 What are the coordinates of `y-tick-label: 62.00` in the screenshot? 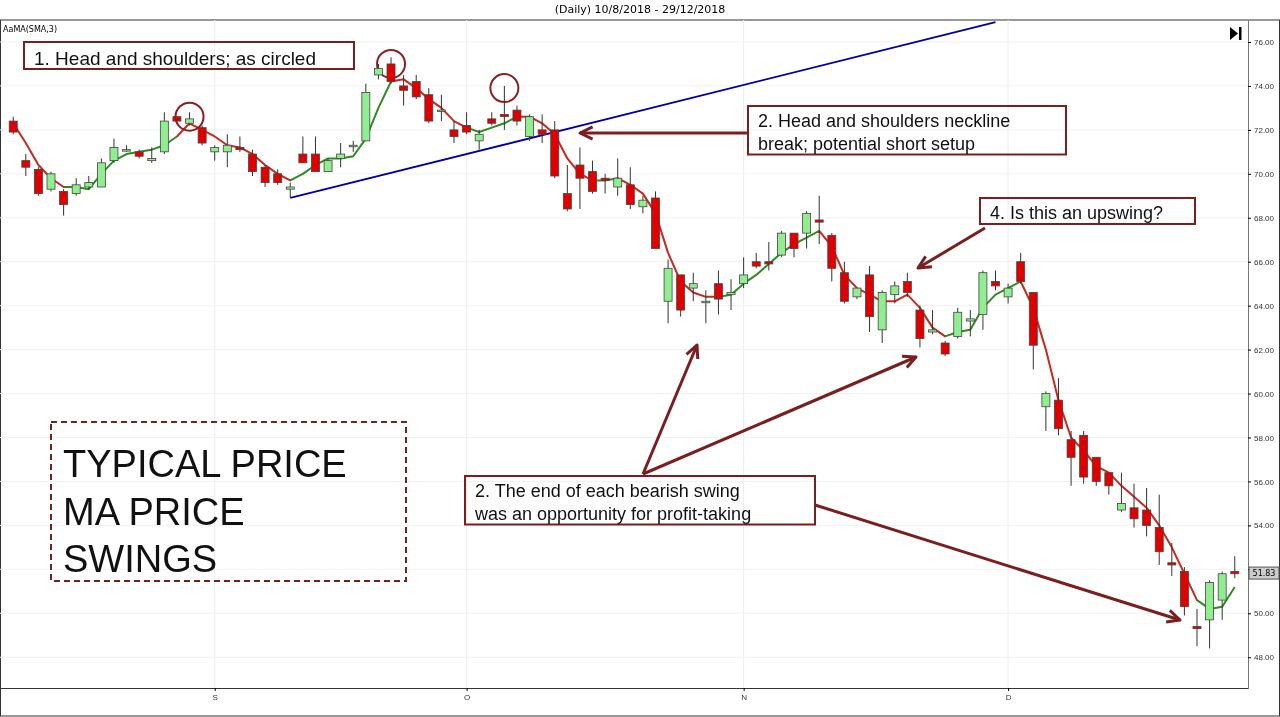 It's located at (1264, 350).